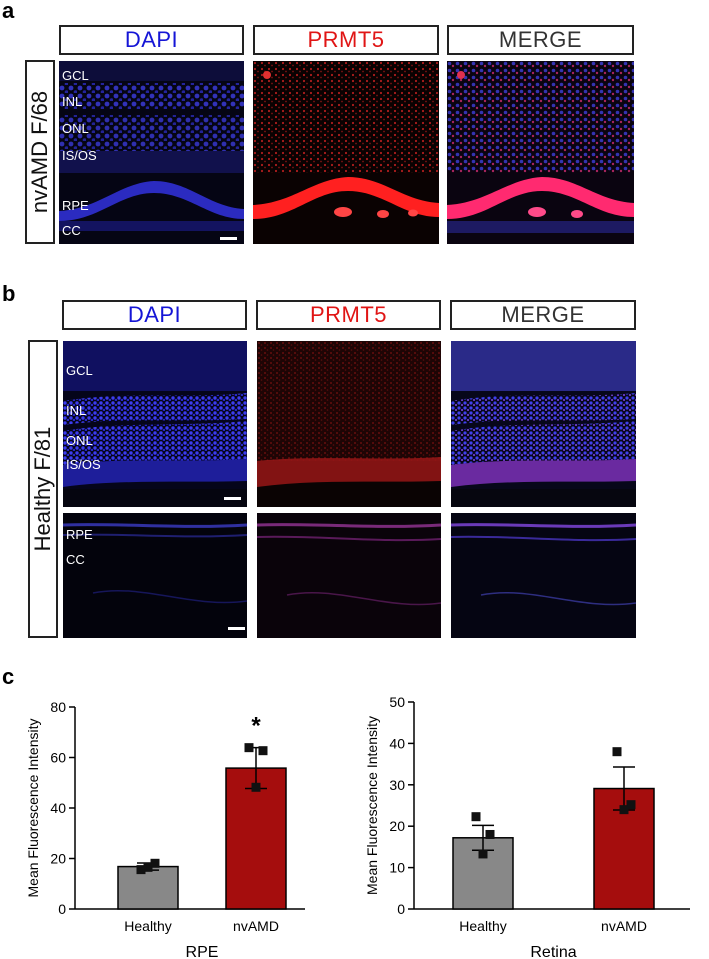 The height and width of the screenshot is (959, 709). I want to click on panel-a-layer-cc: CC, so click(71, 230).